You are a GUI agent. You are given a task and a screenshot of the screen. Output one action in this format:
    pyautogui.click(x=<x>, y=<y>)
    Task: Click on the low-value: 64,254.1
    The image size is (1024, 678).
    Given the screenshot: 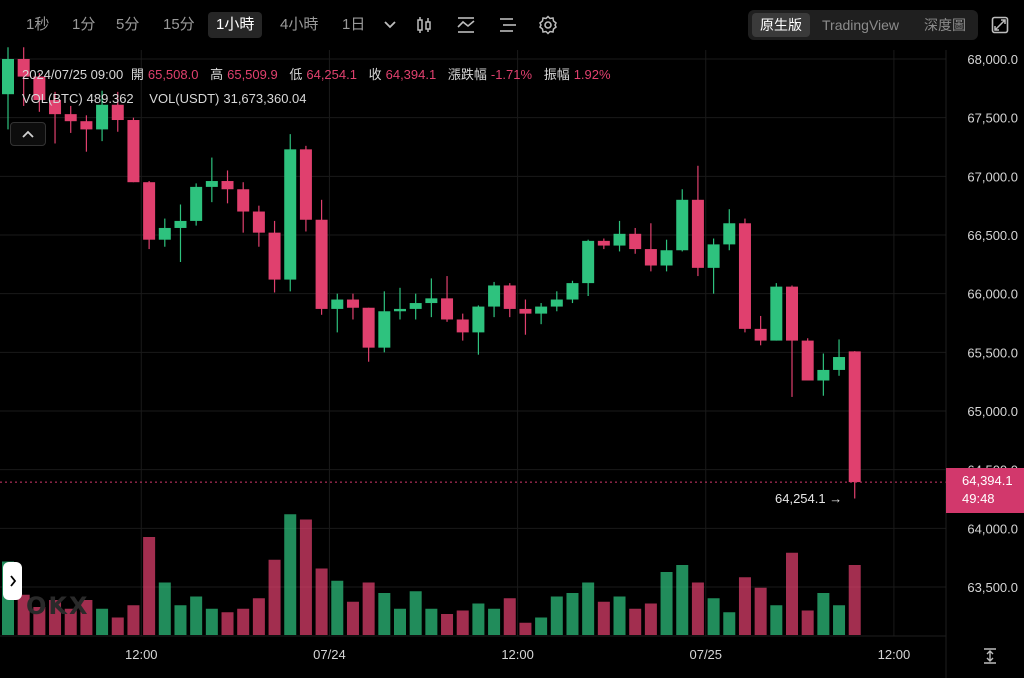 What is the action you would take?
    pyautogui.click(x=331, y=74)
    